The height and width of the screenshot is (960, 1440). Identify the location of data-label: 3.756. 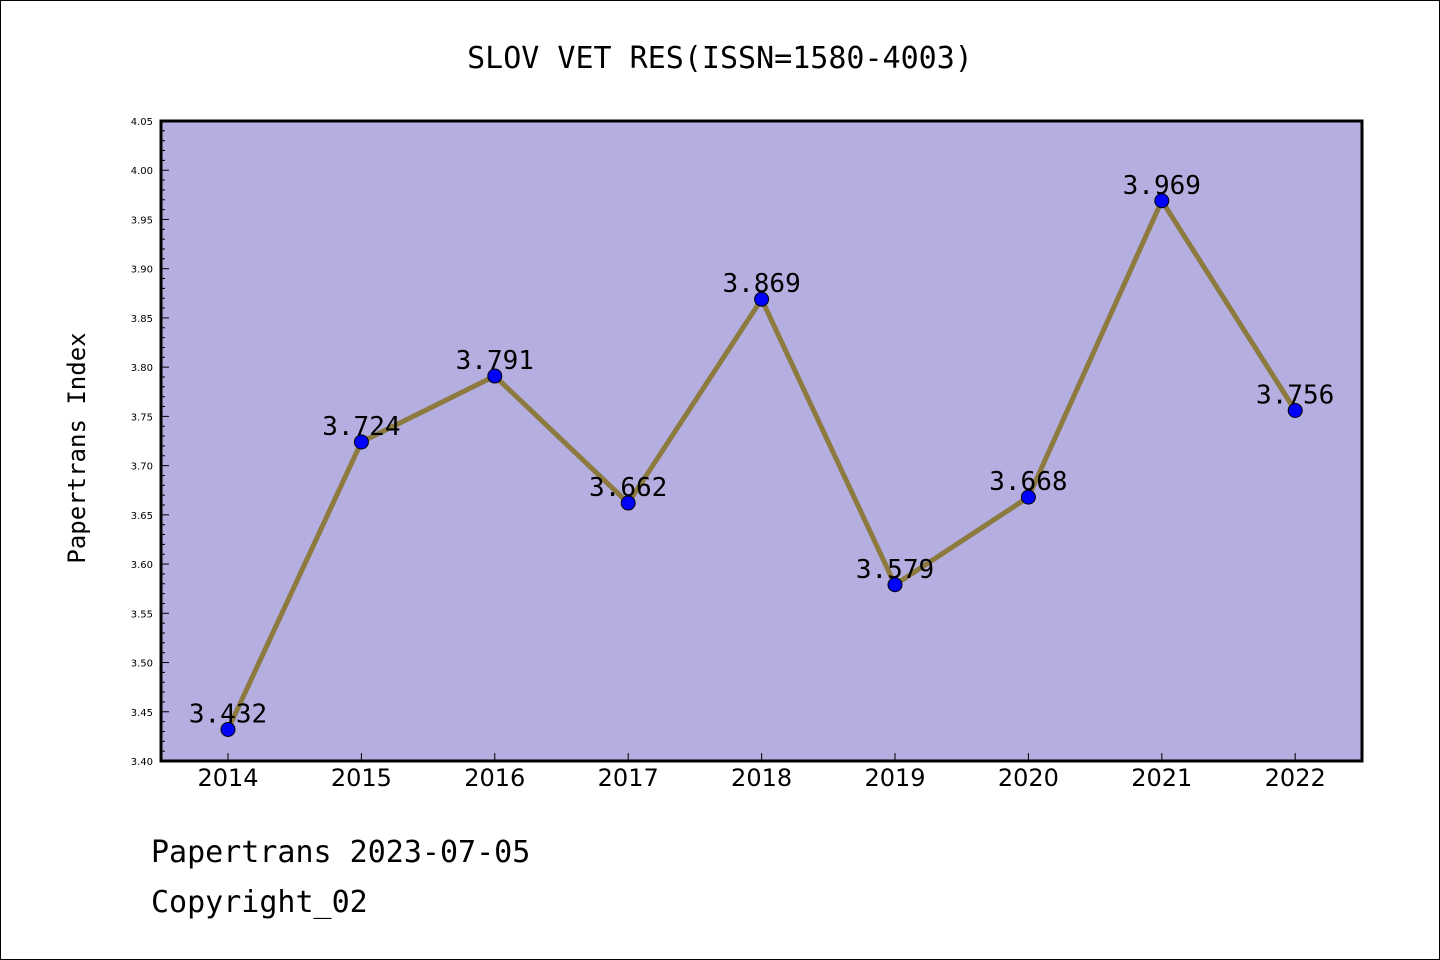
(1295, 395).